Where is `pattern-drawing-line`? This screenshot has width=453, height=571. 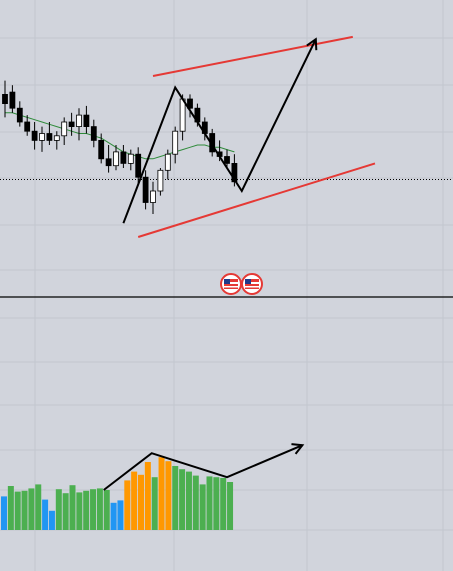 pattern-drawing-line is located at coordinates (219, 131).